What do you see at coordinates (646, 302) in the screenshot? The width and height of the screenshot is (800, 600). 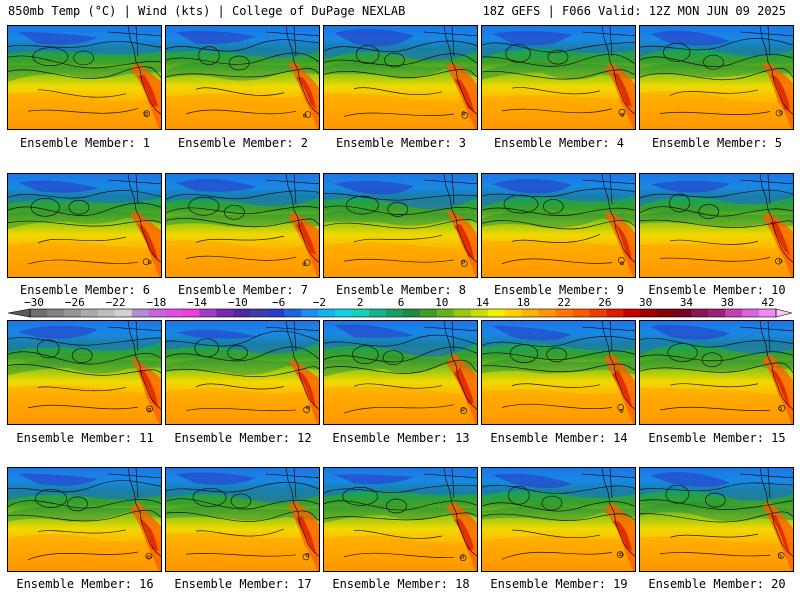 I see `colorbar-tick-label: 30` at bounding box center [646, 302].